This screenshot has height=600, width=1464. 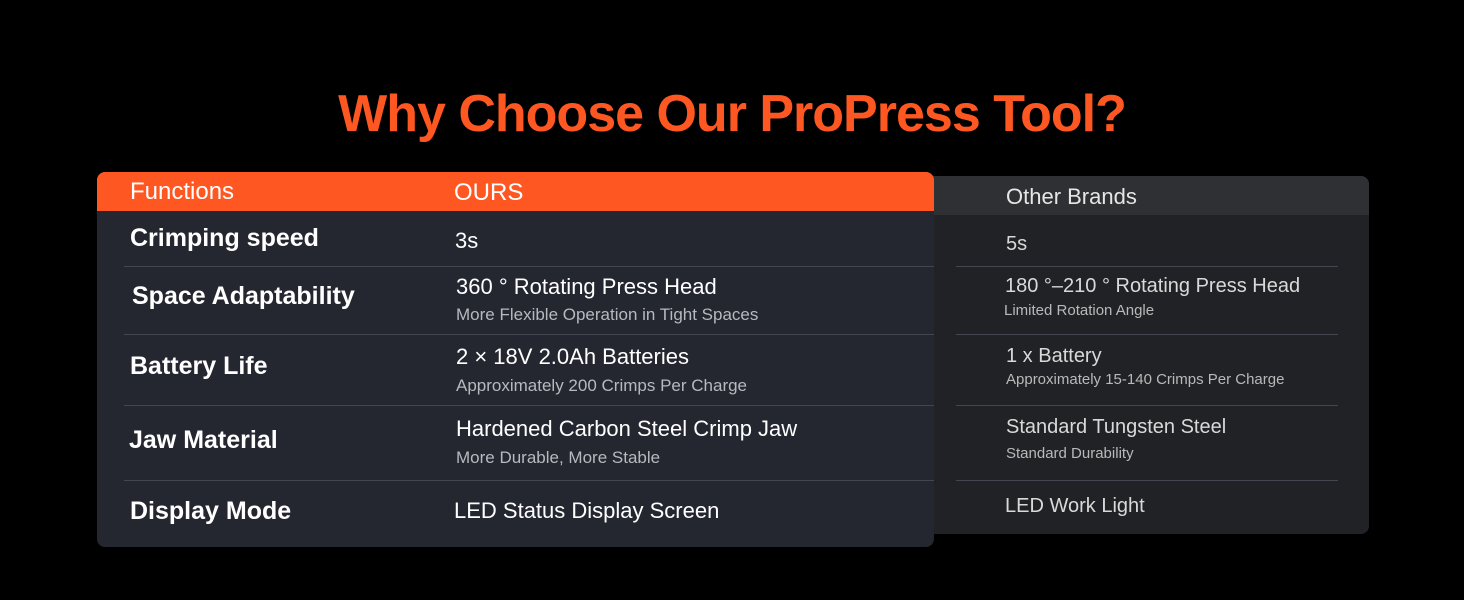 I want to click on other-battery-life-value: 1 x Battery, so click(x=1054, y=356).